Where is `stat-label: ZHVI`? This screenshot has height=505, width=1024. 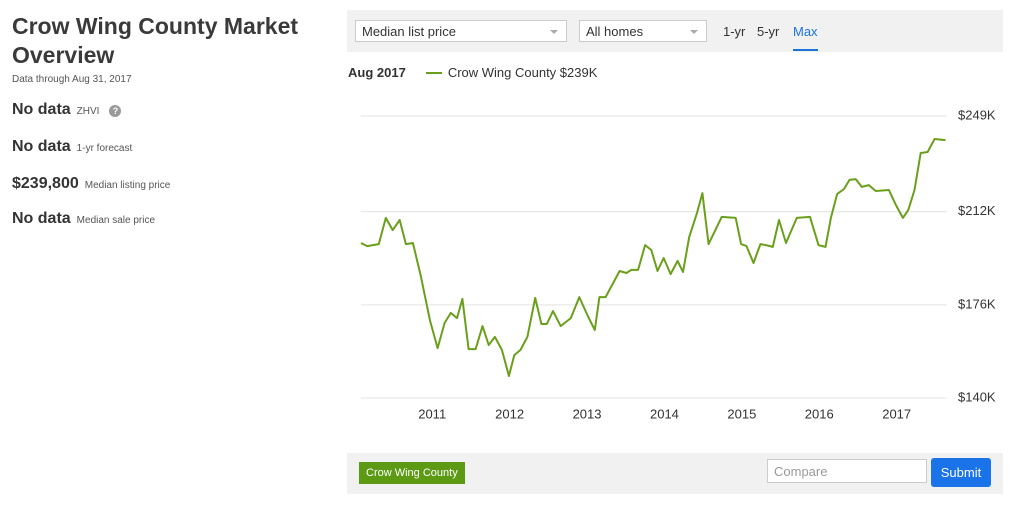 stat-label: ZHVI is located at coordinates (88, 111).